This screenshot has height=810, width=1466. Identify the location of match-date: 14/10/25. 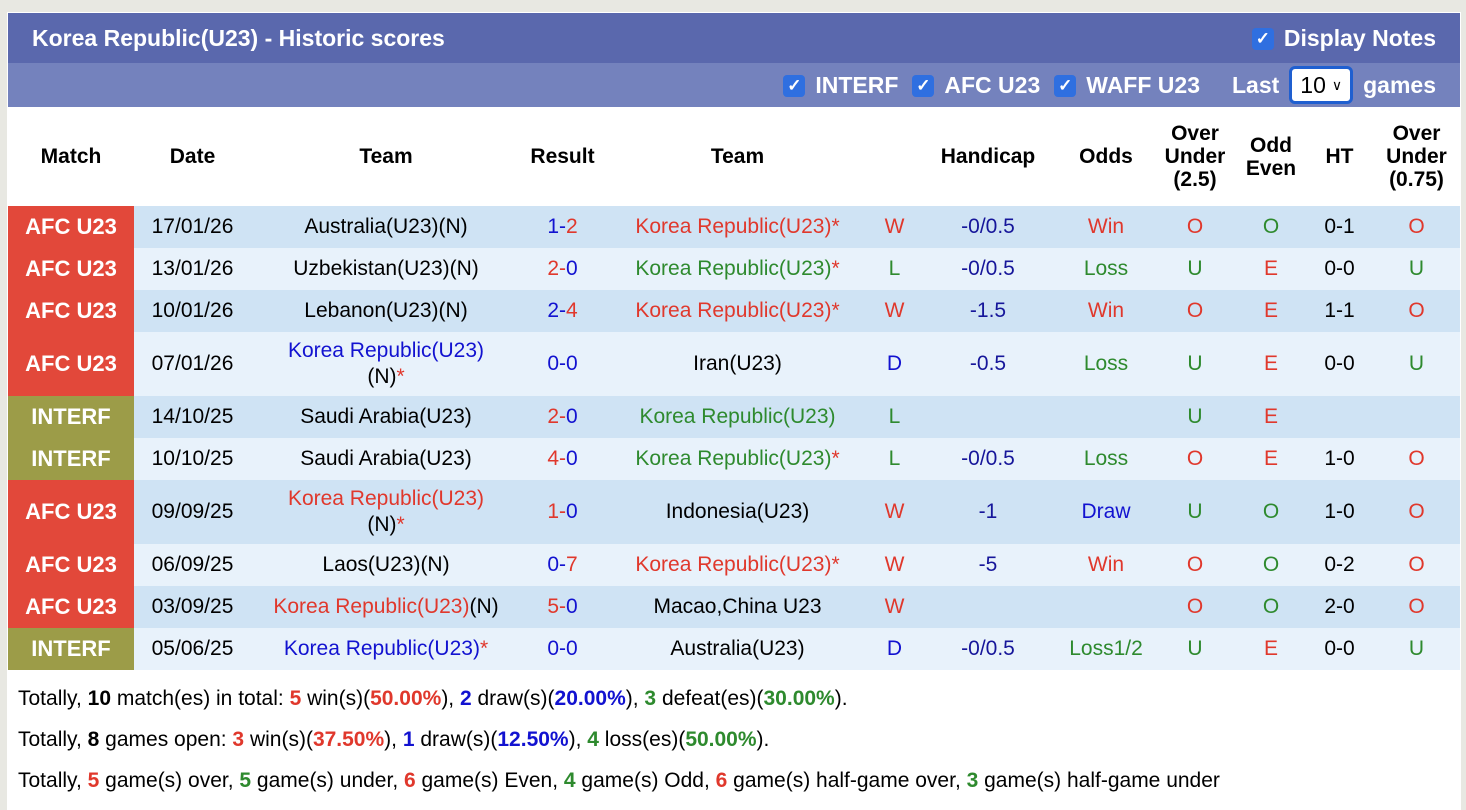
(192, 417).